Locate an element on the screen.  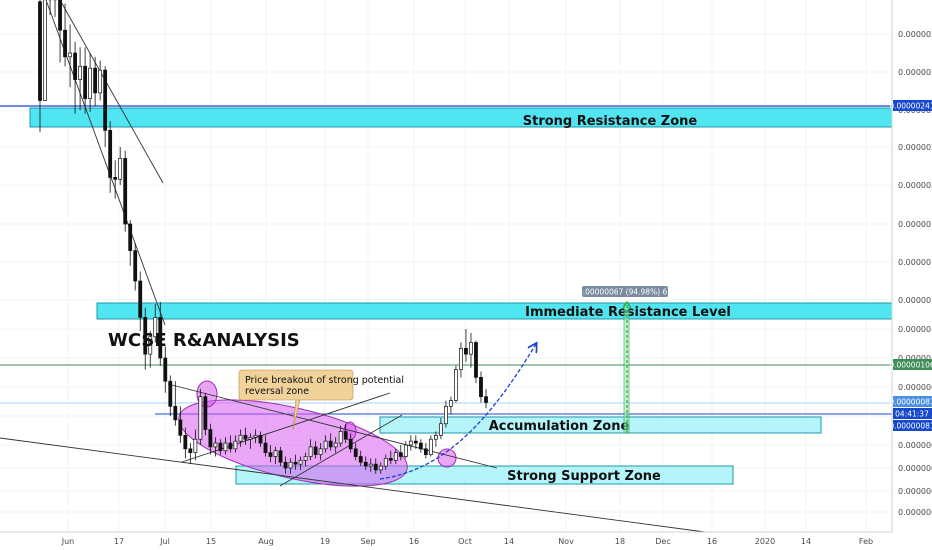
y-tick-label: 0.00000110 is located at coordinates (915, 358).